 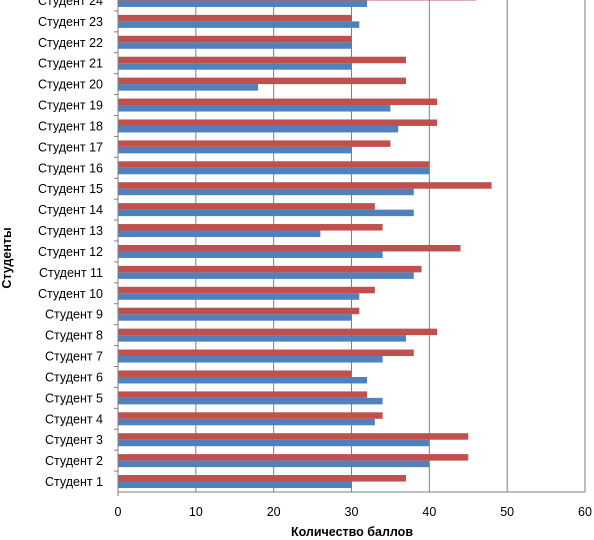 I want to click on y-tick-label: Студент 9, so click(x=74, y=315).